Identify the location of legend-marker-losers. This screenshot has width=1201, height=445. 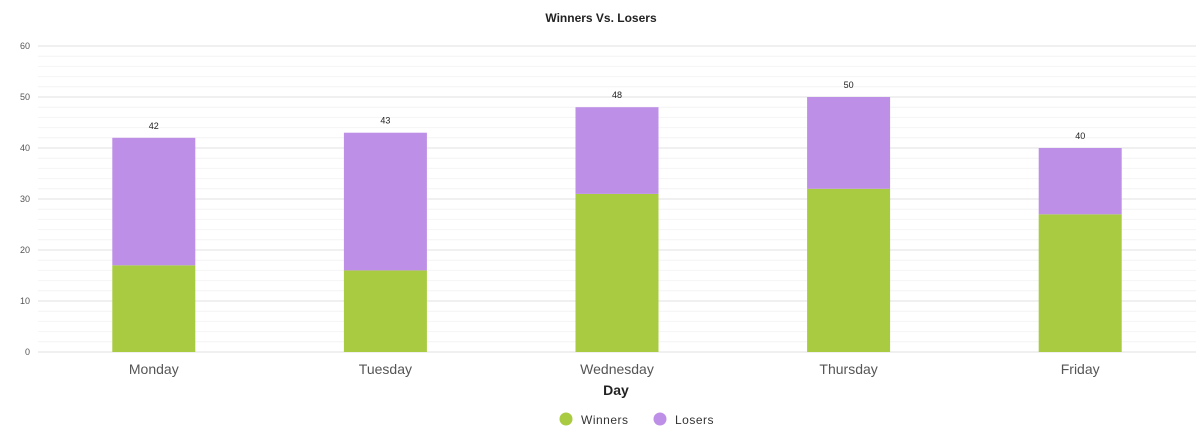
(660, 419).